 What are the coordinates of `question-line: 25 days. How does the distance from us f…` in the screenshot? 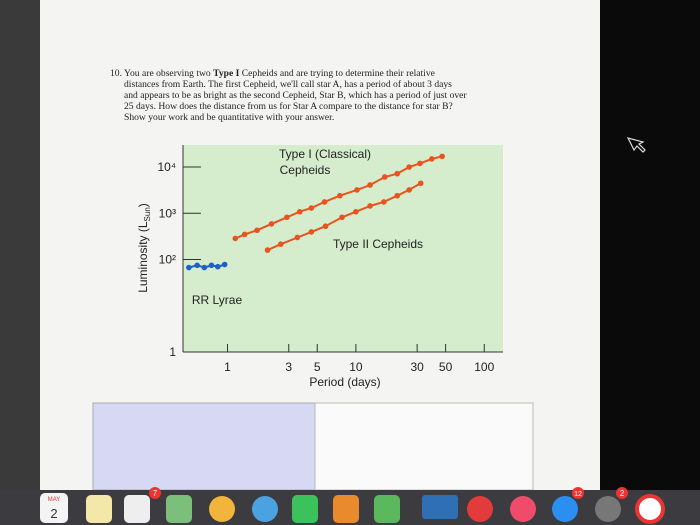 It's located at (288, 106).